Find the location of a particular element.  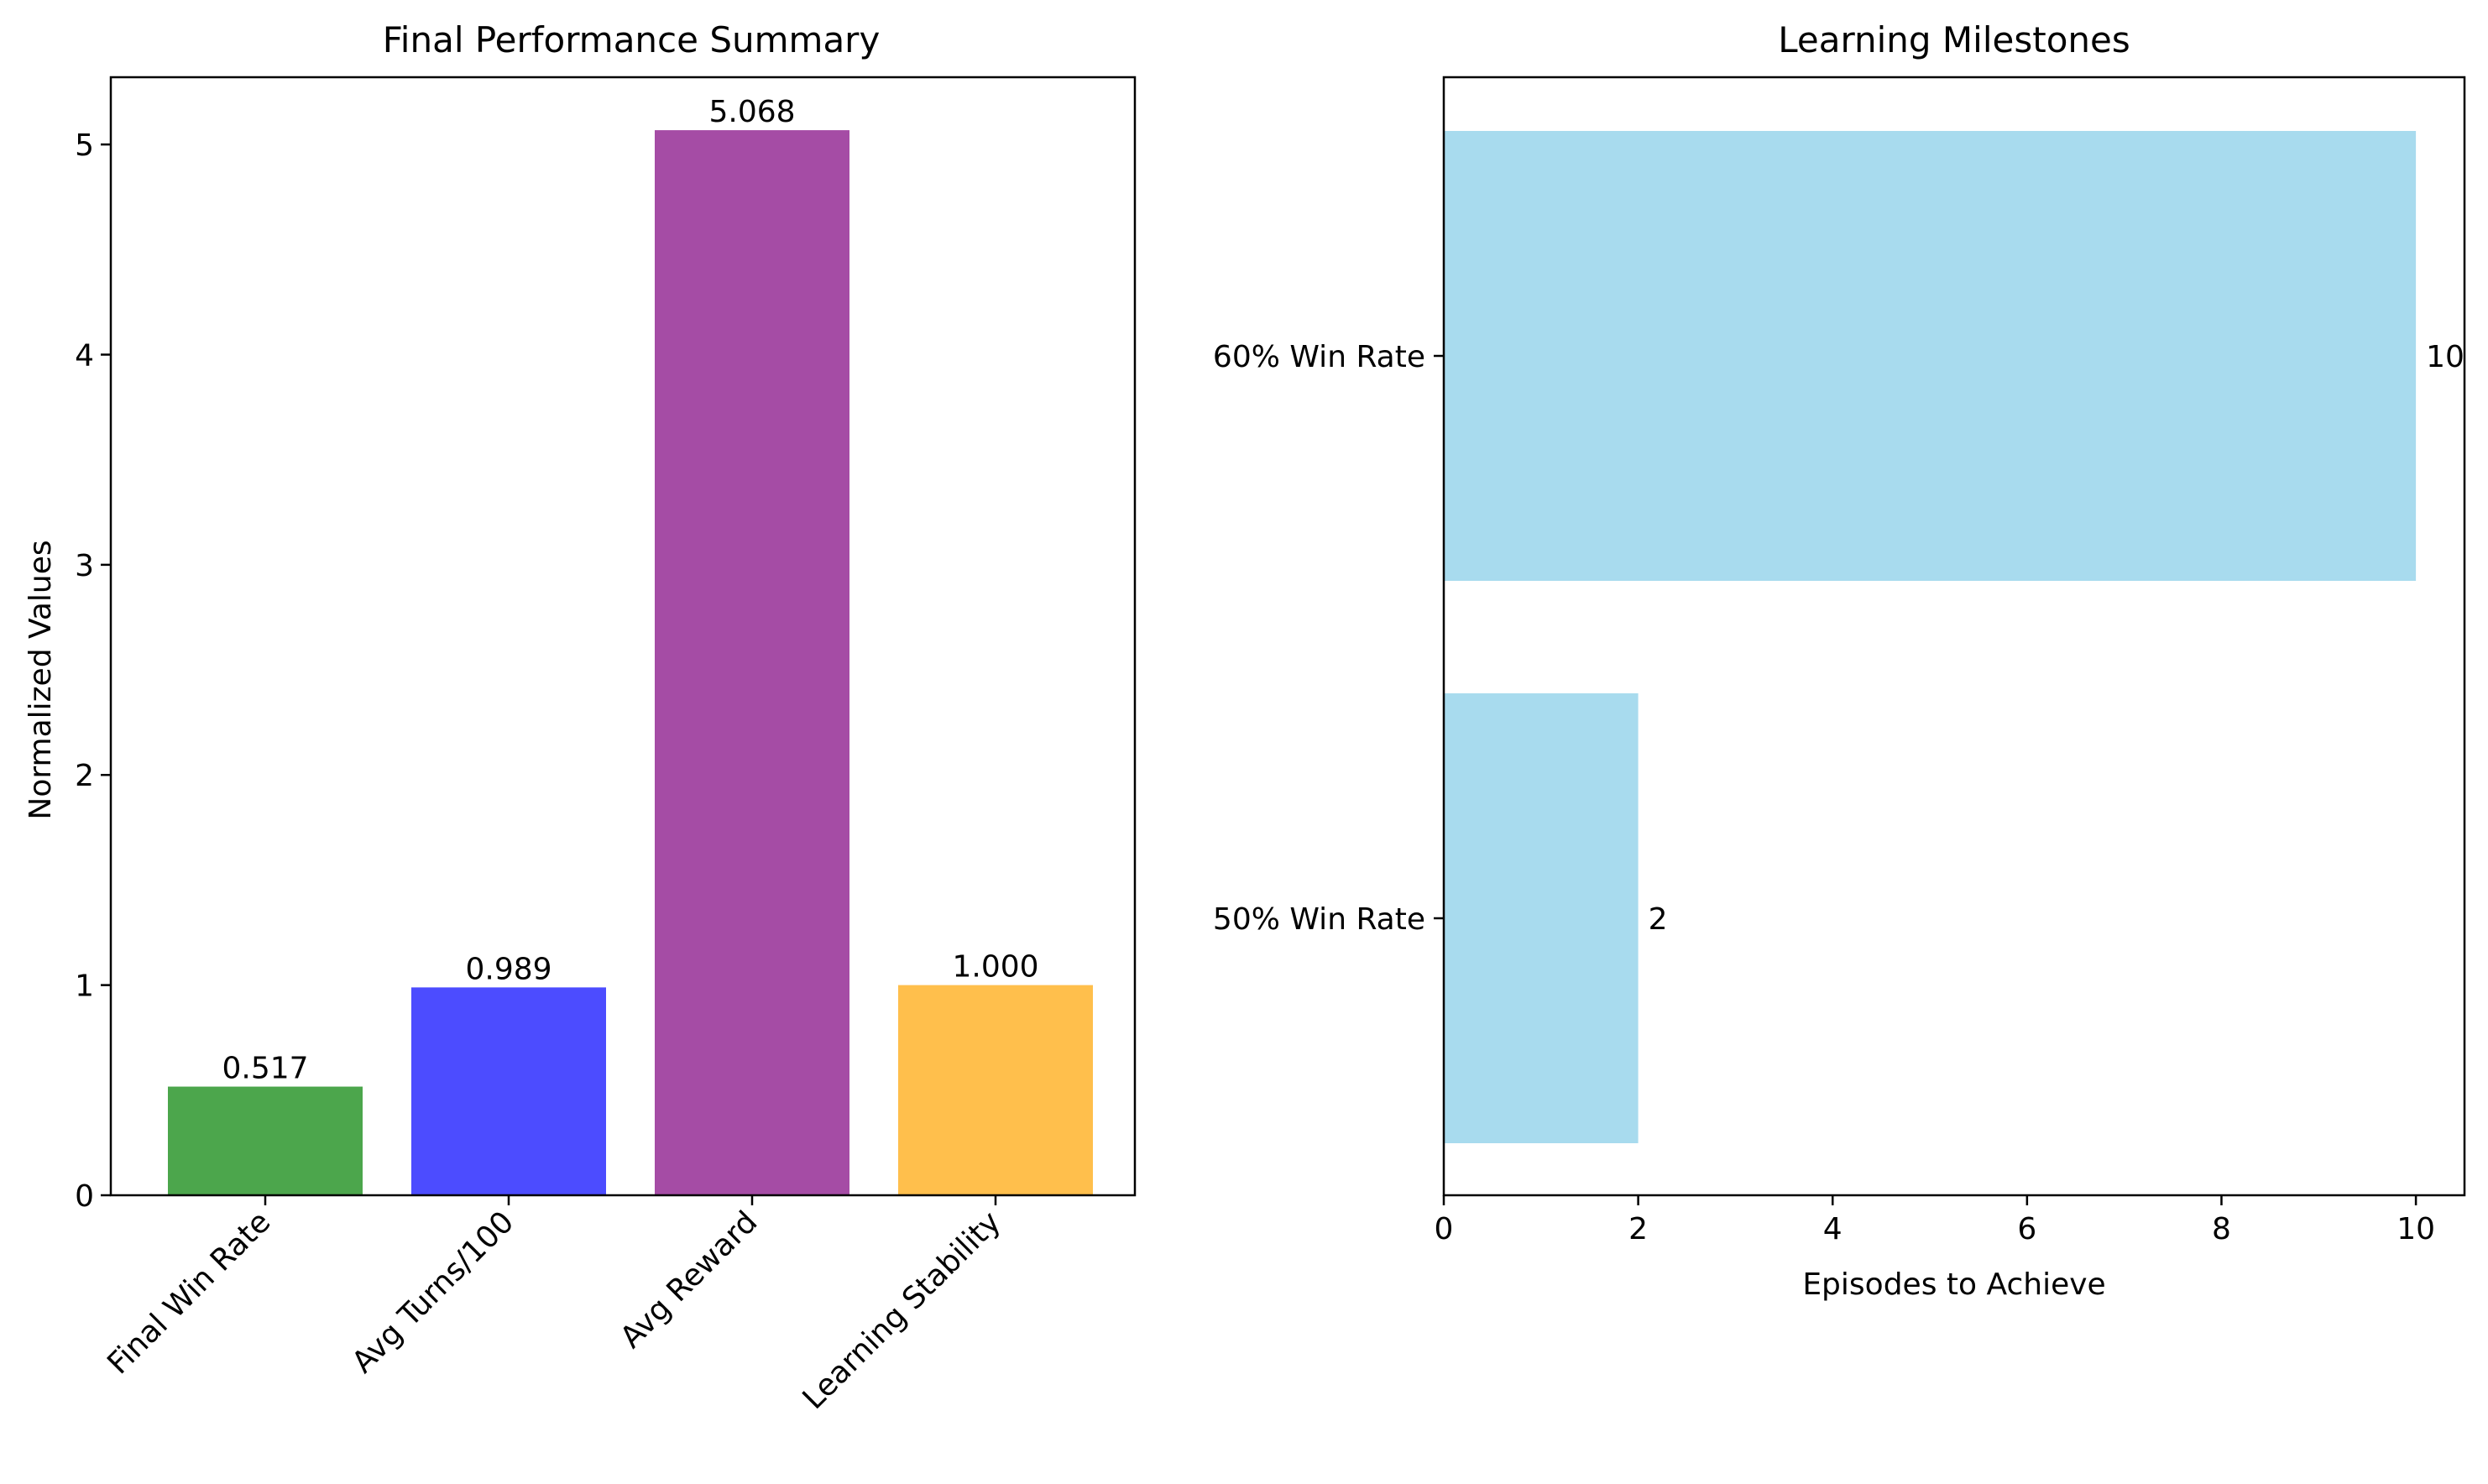

y-tick-label-60-win-rate: 60% Win Rate is located at coordinates (1319, 357).